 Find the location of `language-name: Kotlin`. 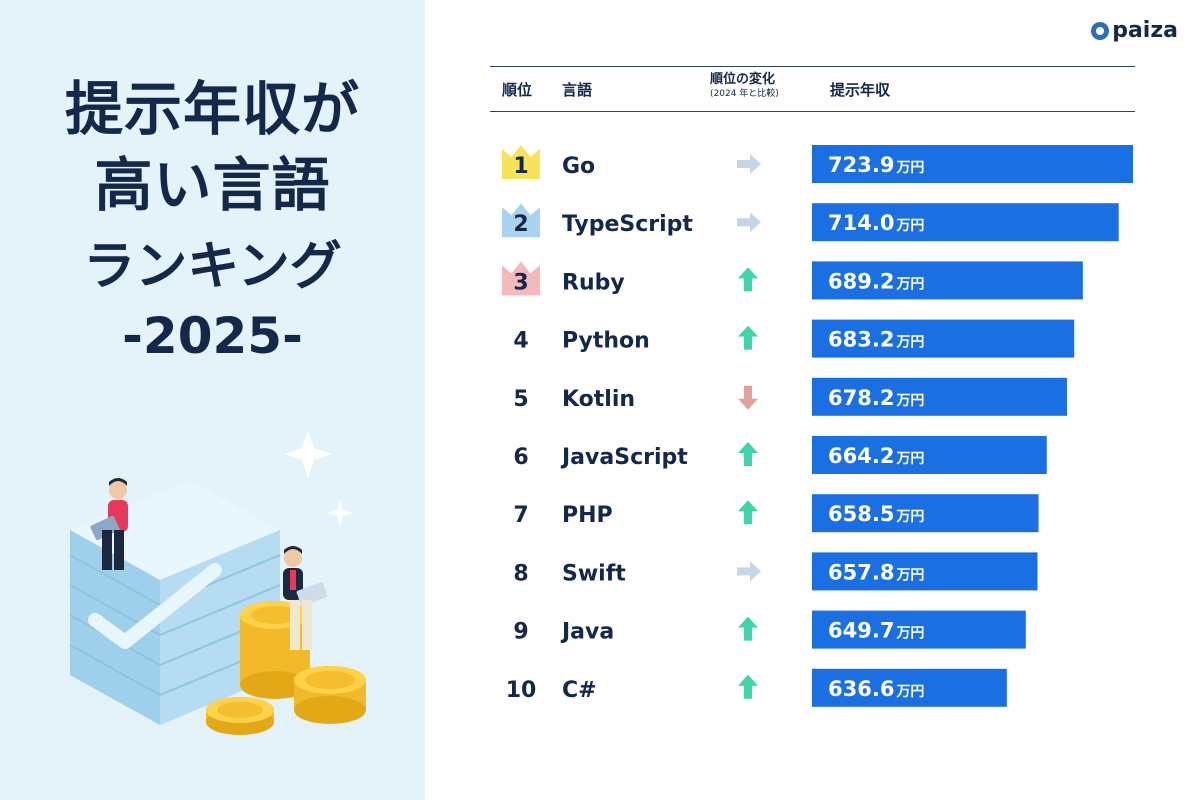

language-name: Kotlin is located at coordinates (598, 399).